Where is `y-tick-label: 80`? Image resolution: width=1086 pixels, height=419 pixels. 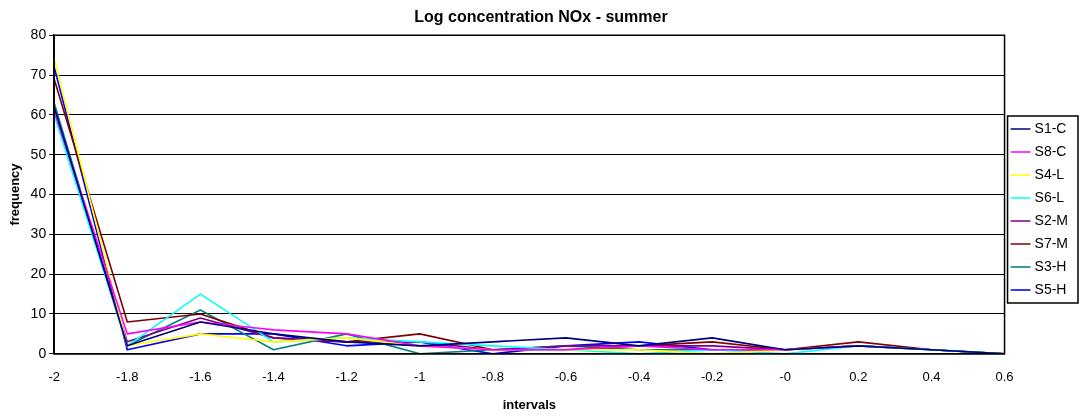 y-tick-label: 80 is located at coordinates (38, 34).